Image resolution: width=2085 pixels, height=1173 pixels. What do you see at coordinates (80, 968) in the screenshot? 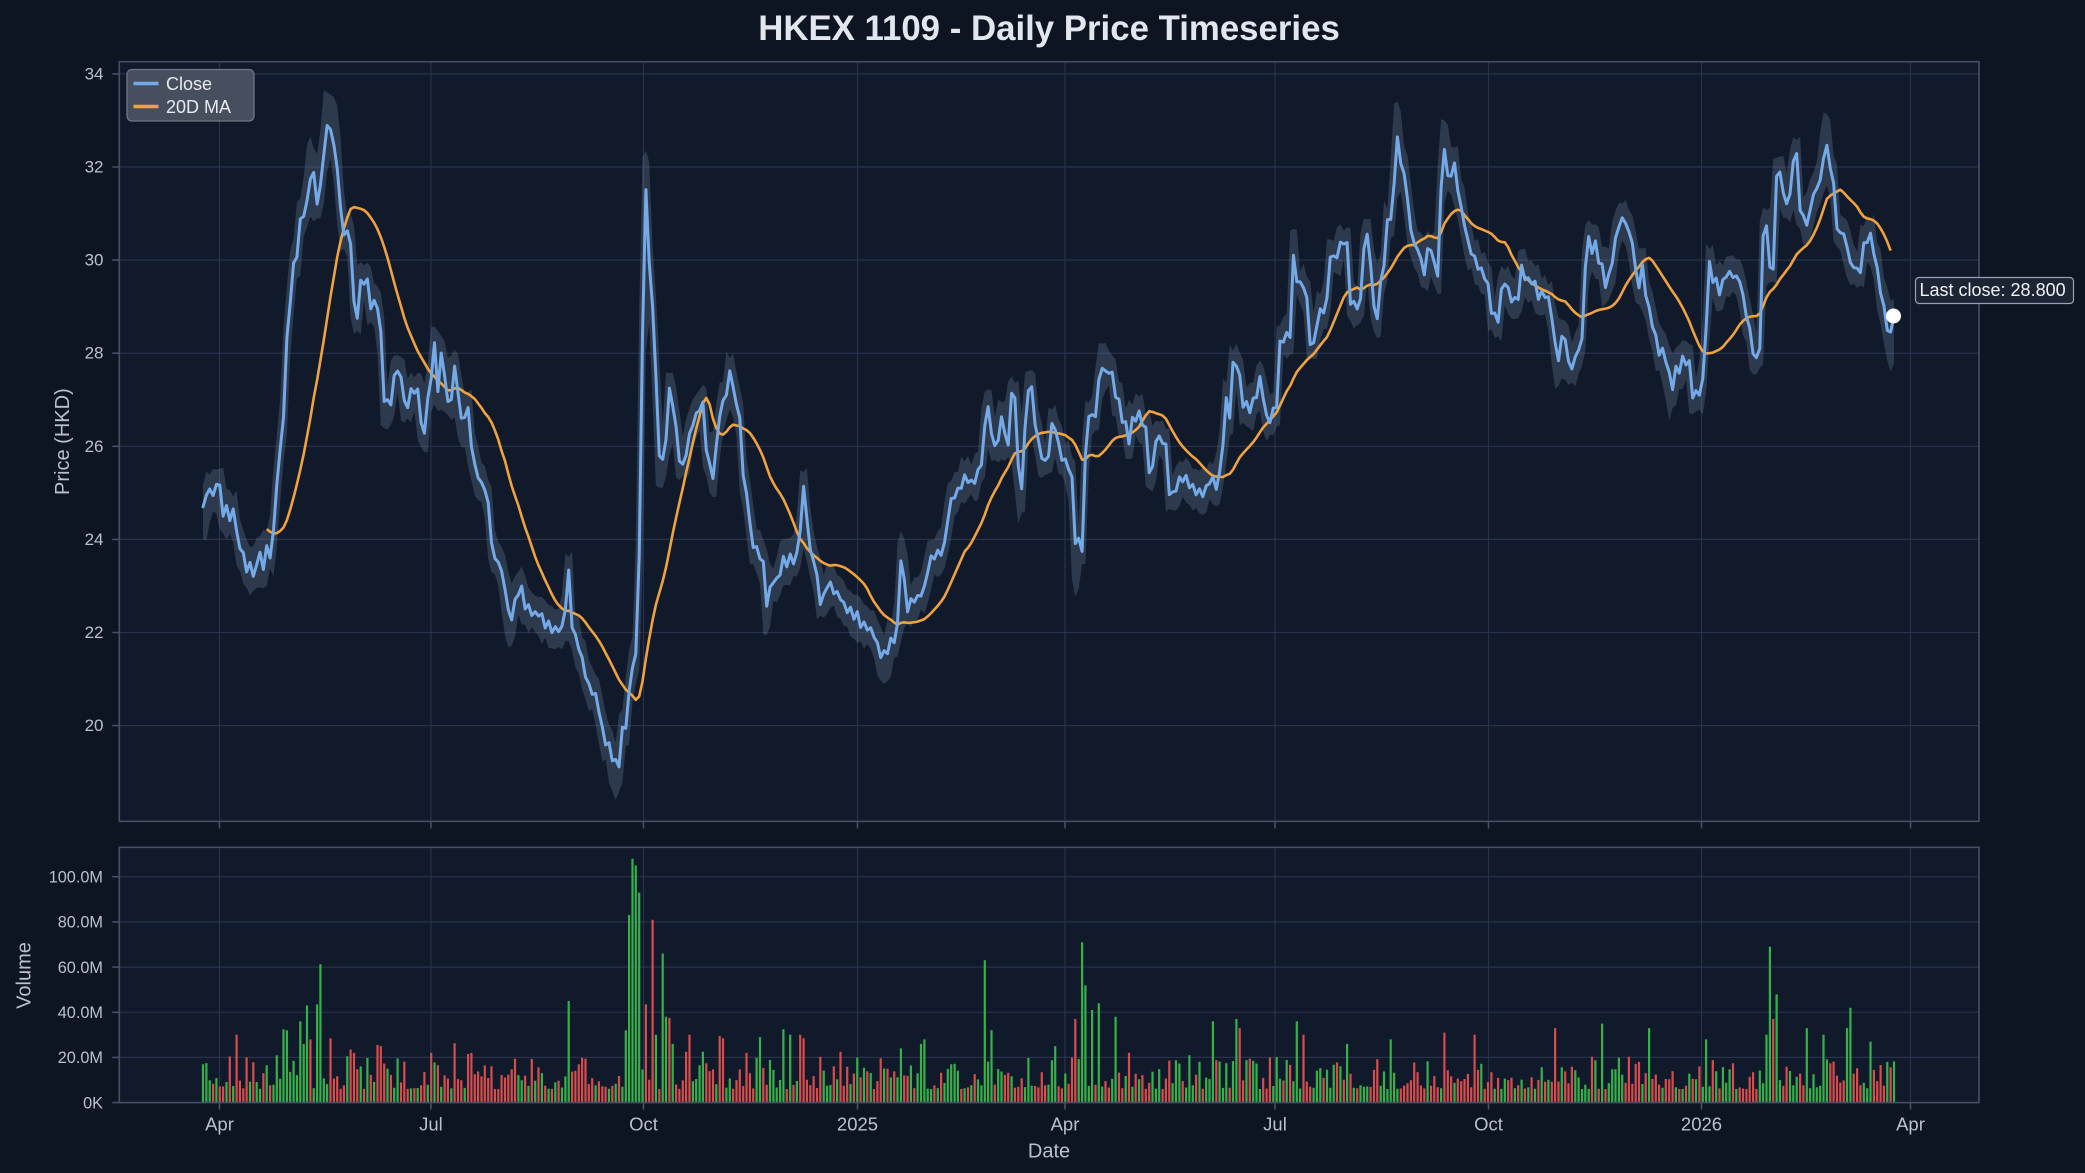
I see `svg-text: 60.0M` at bounding box center [80, 968].